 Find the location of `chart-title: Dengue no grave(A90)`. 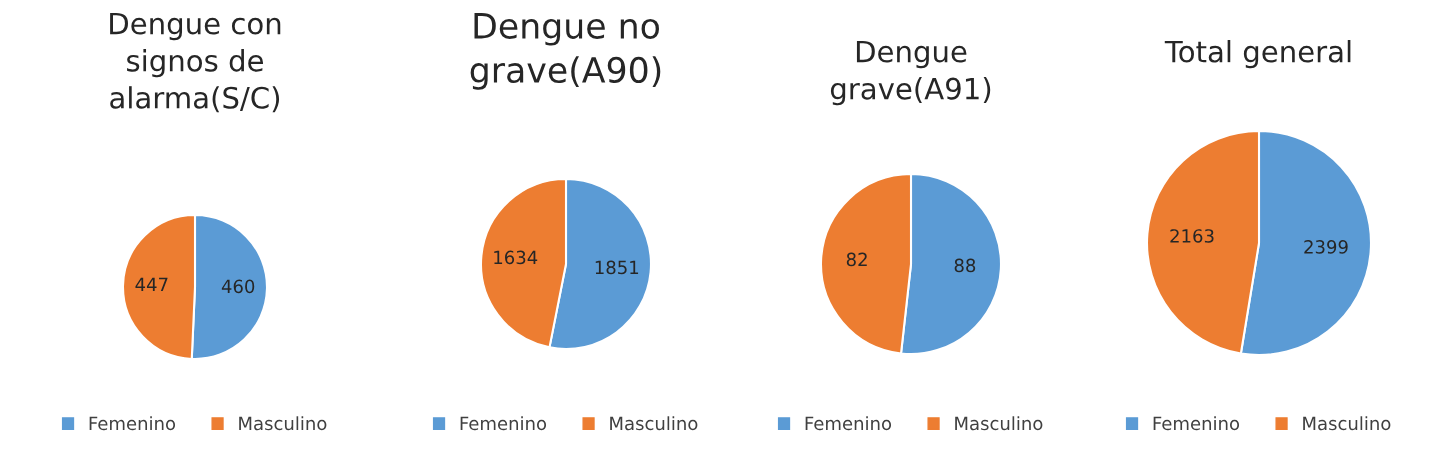

chart-title: Dengue no grave(A90) is located at coordinates (565, 51).